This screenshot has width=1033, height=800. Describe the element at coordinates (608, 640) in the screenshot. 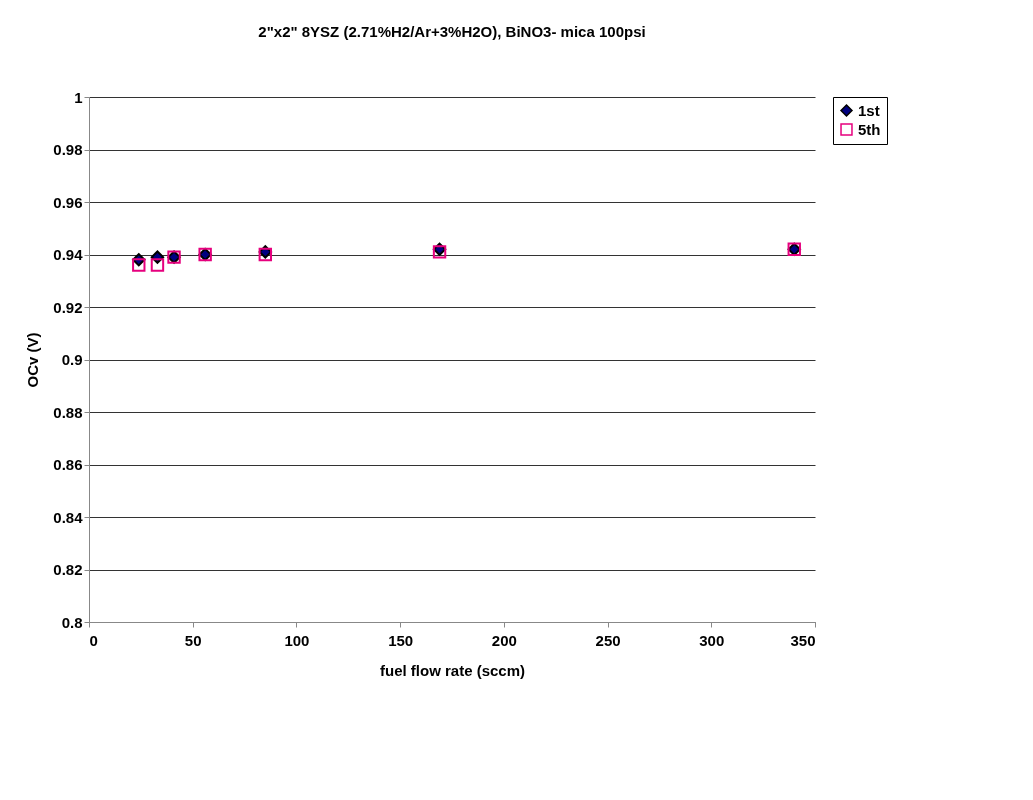

I see `x-tick-label: 250` at that location.